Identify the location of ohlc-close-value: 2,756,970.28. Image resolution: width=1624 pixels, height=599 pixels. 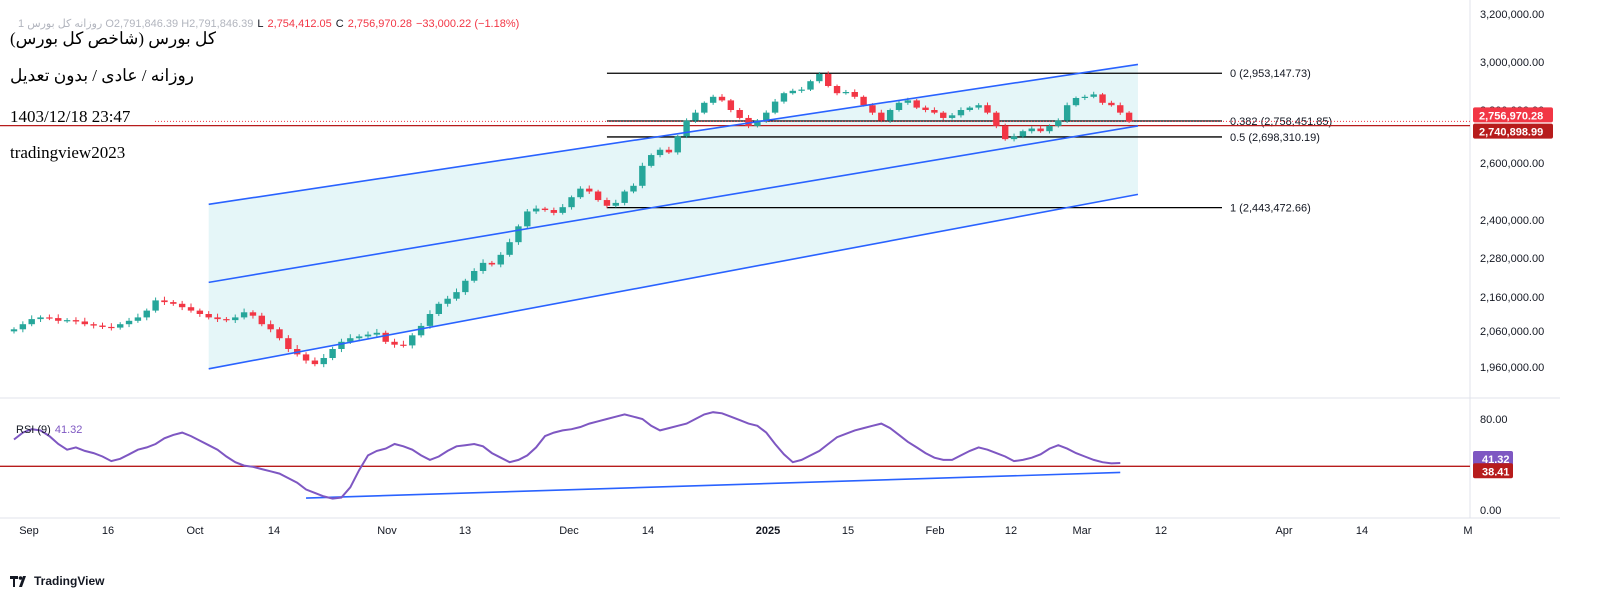
(379, 24).